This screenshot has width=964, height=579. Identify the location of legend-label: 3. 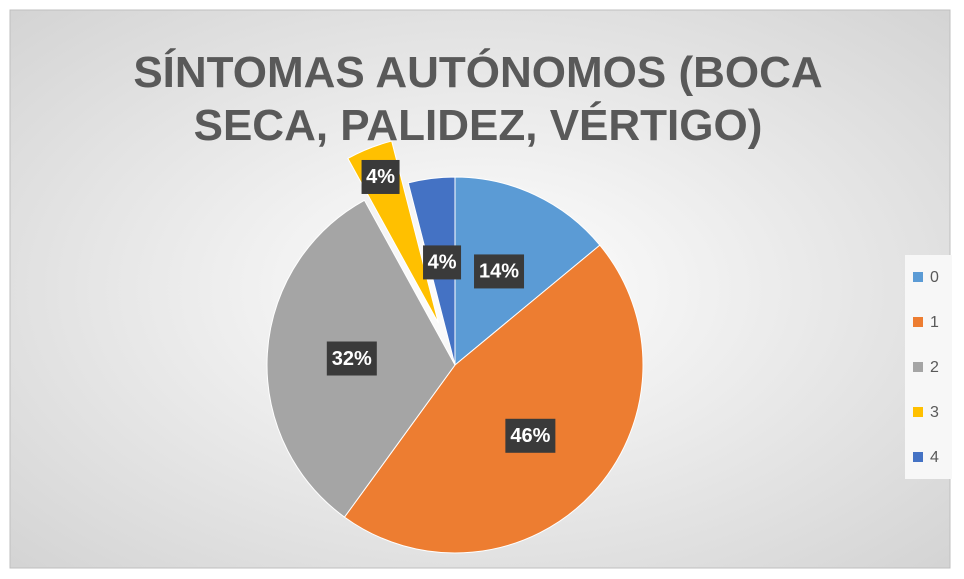
(934, 412).